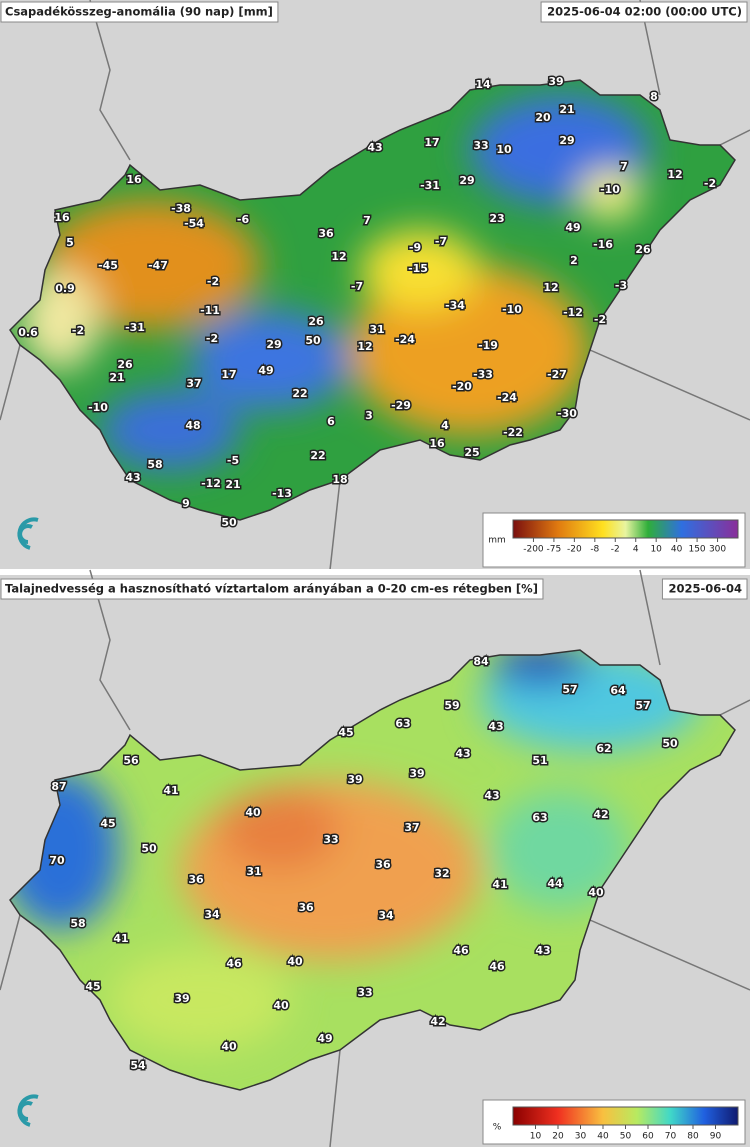  What do you see at coordinates (626, 1137) in the screenshot?
I see `legend-tick-label: 50` at bounding box center [626, 1137].